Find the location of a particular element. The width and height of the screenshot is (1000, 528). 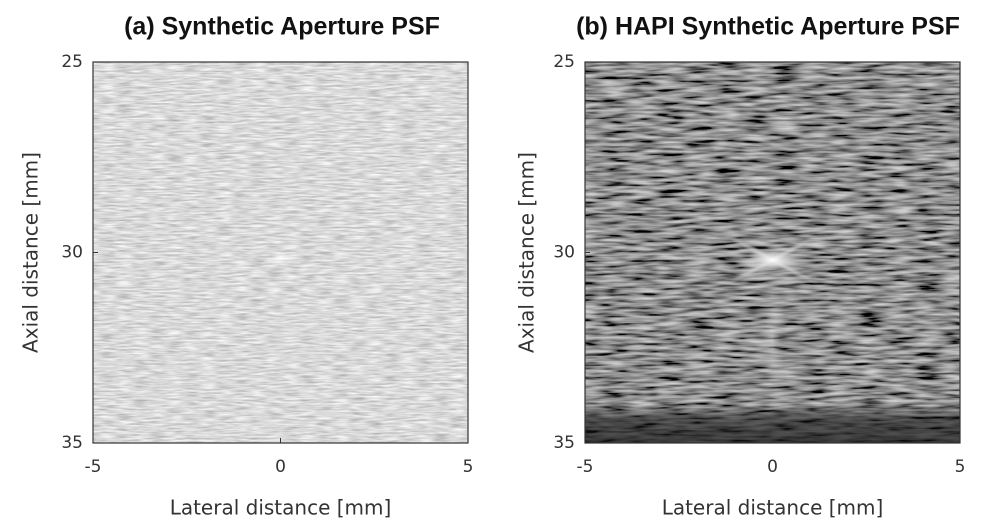

psf-tail is located at coordinates (772, 340).